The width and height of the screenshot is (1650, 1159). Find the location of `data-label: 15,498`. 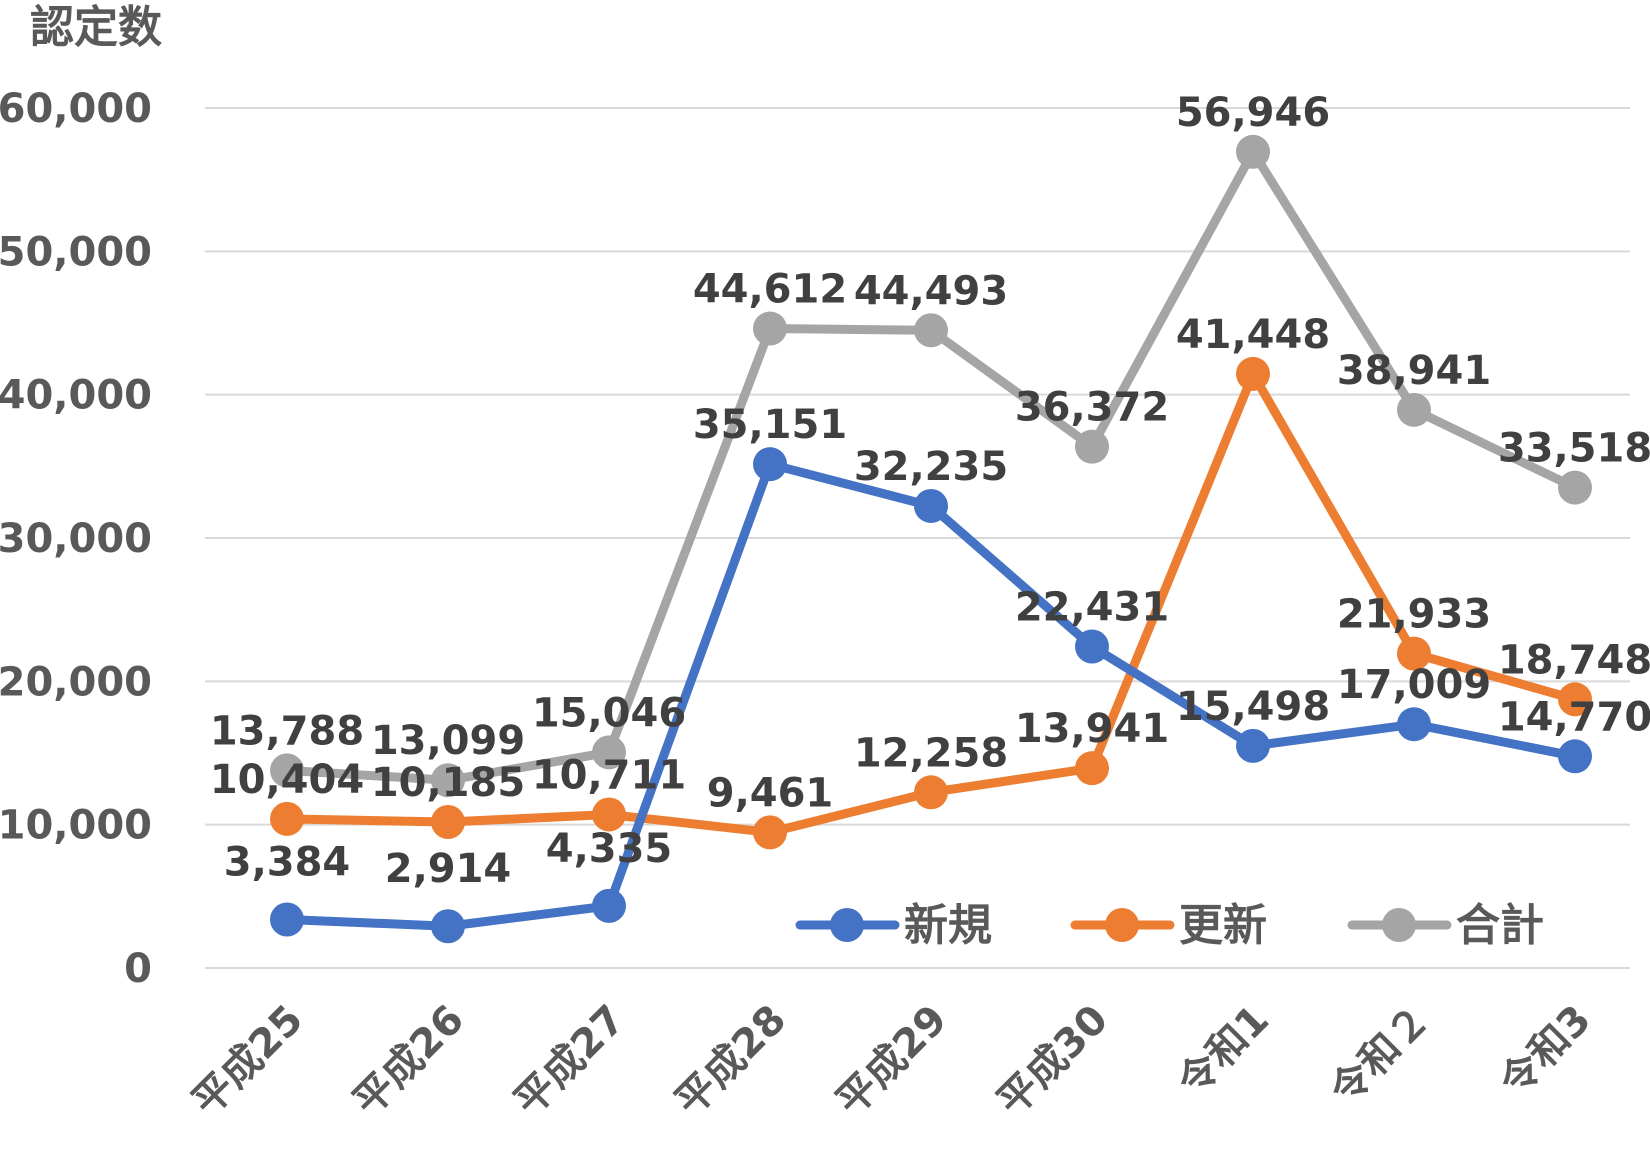

data-label: 15,498 is located at coordinates (1253, 707).